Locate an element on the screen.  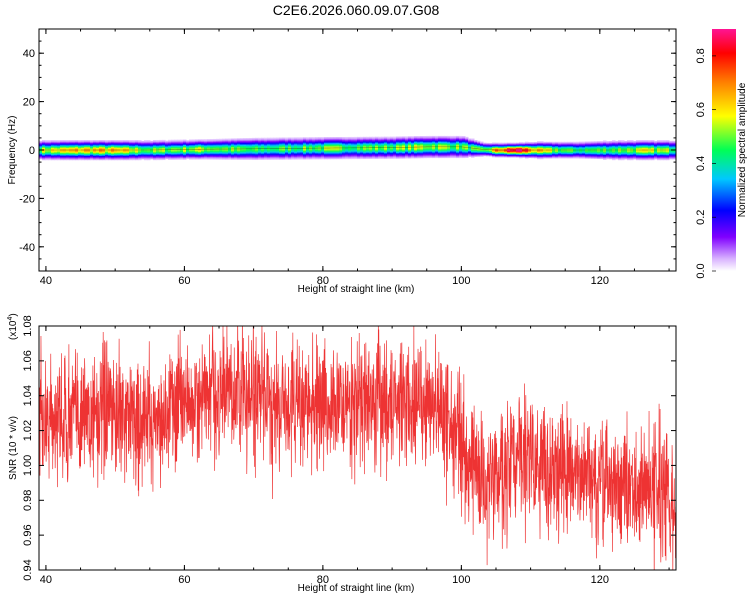
spectrogram-ytick-label: -40 is located at coordinates (27, 248).